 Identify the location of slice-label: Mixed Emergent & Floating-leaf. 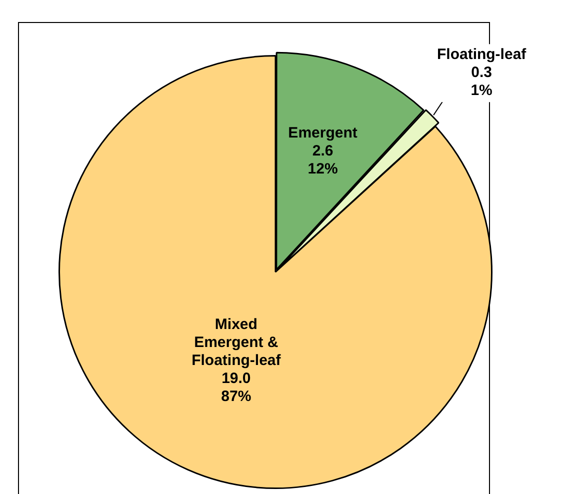
(237, 343).